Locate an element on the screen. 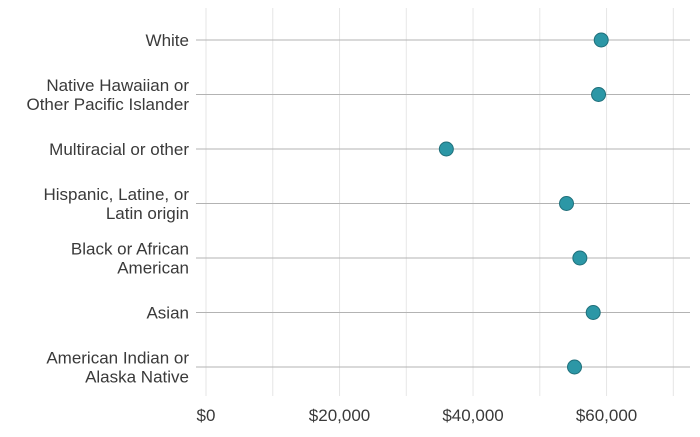 The width and height of the screenshot is (700, 437). category-label: White is located at coordinates (167, 40).